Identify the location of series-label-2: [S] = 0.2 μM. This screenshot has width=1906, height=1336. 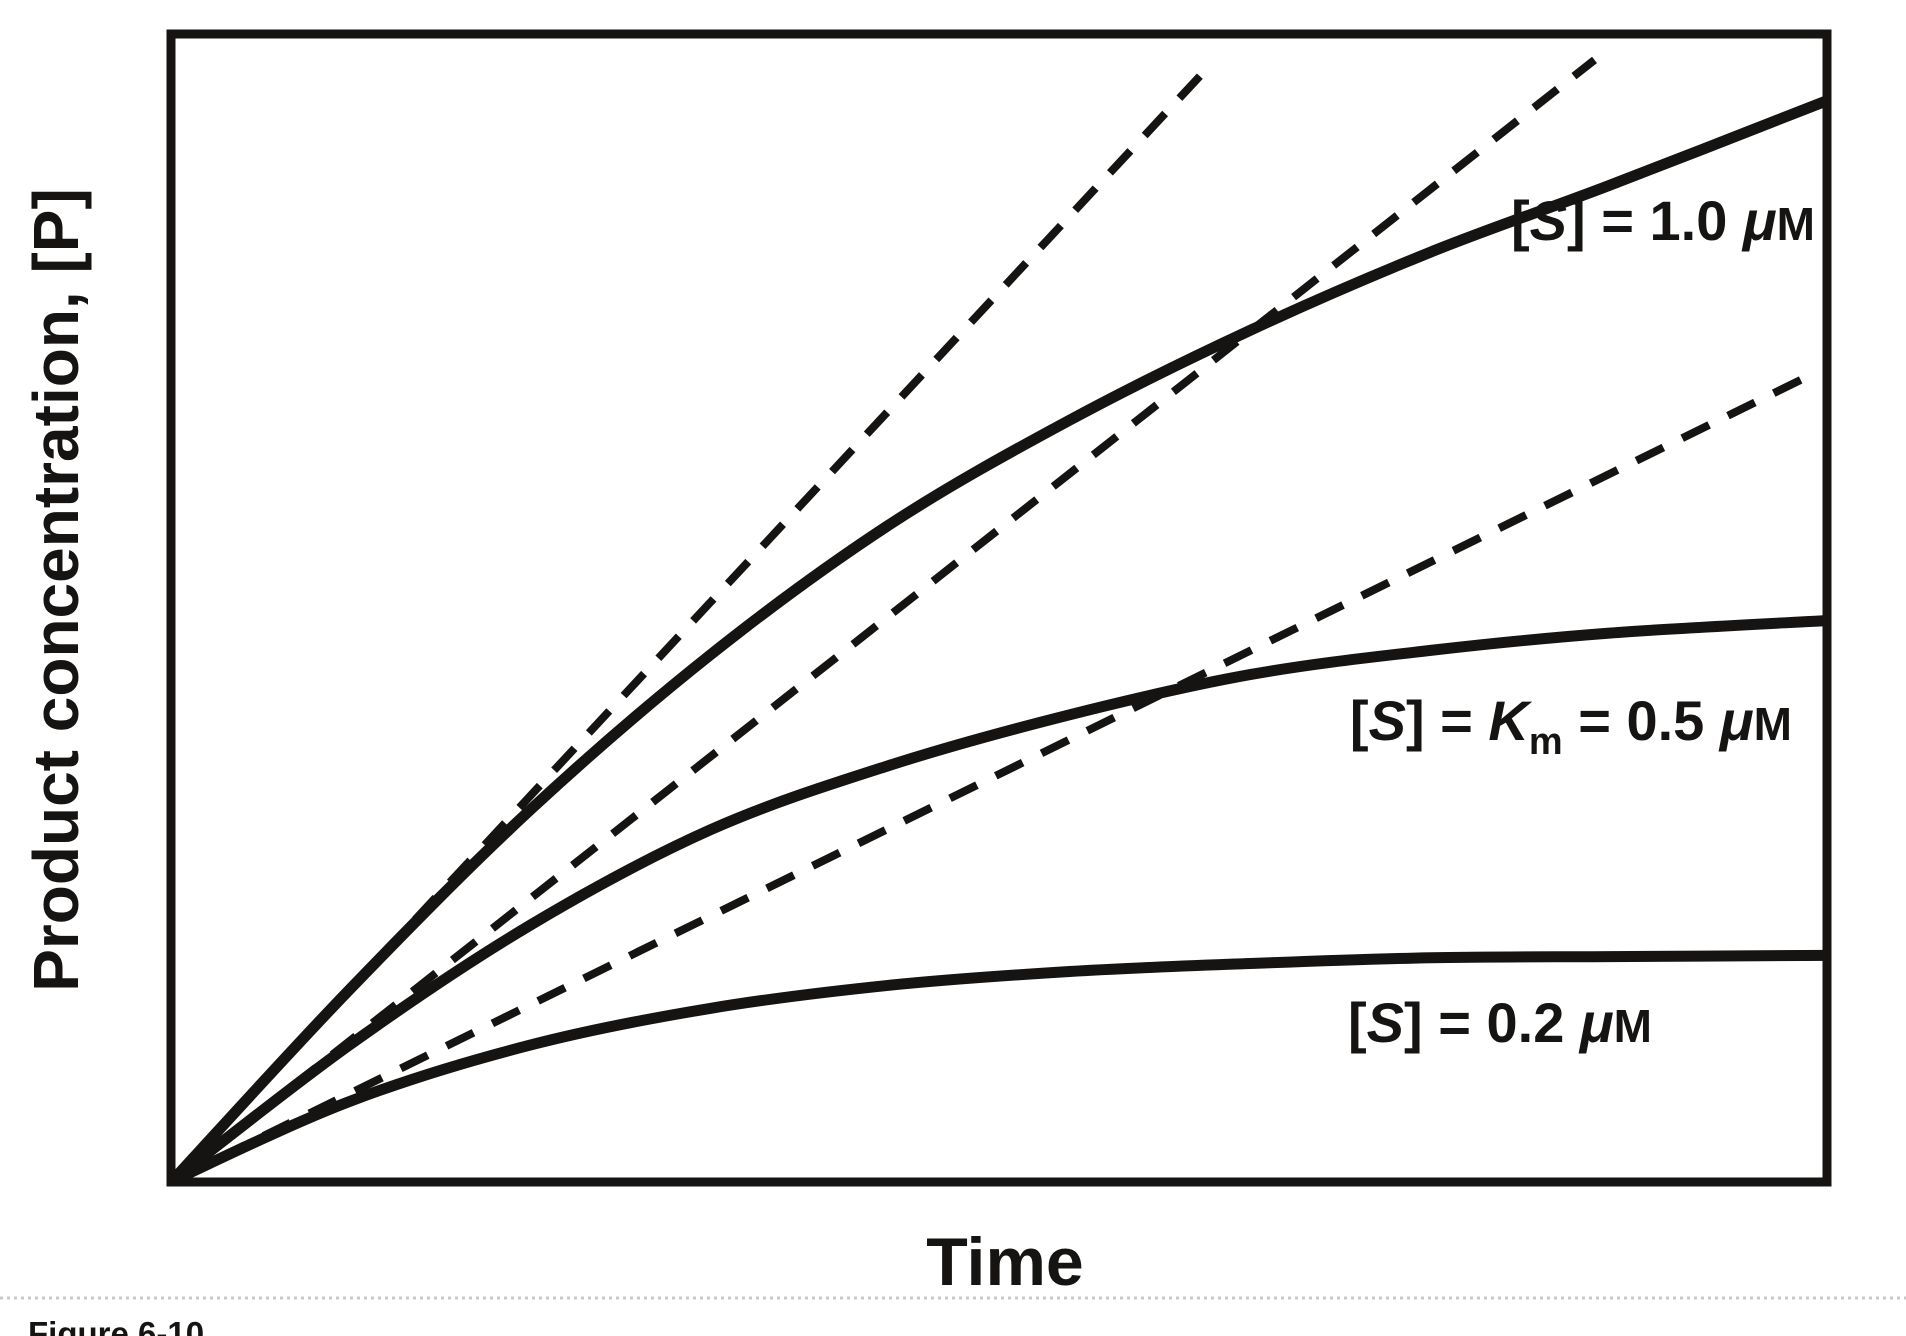
(1500, 1022).